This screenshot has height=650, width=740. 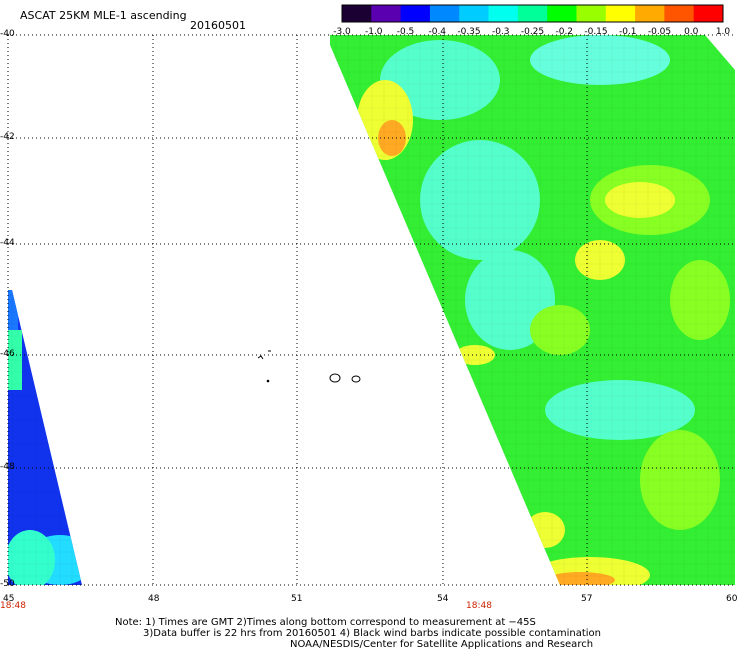 What do you see at coordinates (691, 32) in the screenshot?
I see `colorbar-tick-label: 0.0` at bounding box center [691, 32].